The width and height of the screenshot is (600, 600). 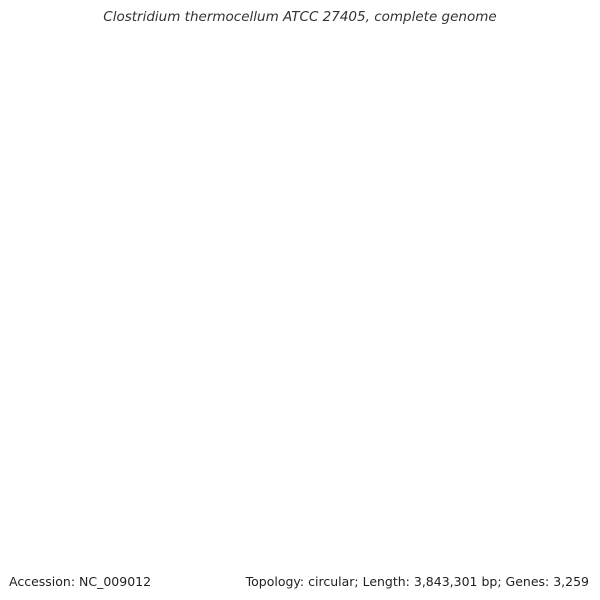 What do you see at coordinates (80, 581) in the screenshot?
I see `accession-text: Accession: NC_009012` at bounding box center [80, 581].